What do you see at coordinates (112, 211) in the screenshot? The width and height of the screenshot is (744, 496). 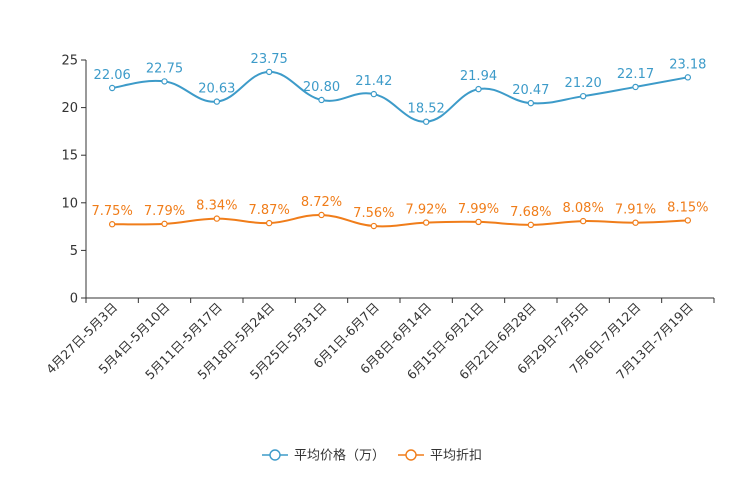 I see `data-label: 7.75%` at bounding box center [112, 211].